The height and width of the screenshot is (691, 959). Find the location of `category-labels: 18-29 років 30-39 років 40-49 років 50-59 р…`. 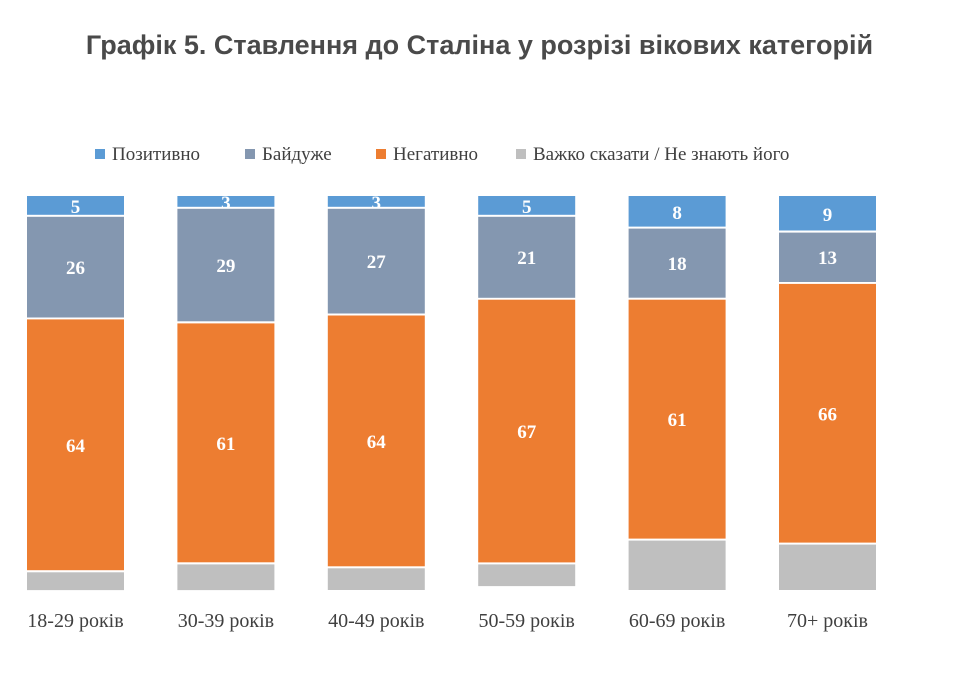

category-labels: 18-29 років 30-39 років 40-49 років 50-59 р… is located at coordinates (447, 621).